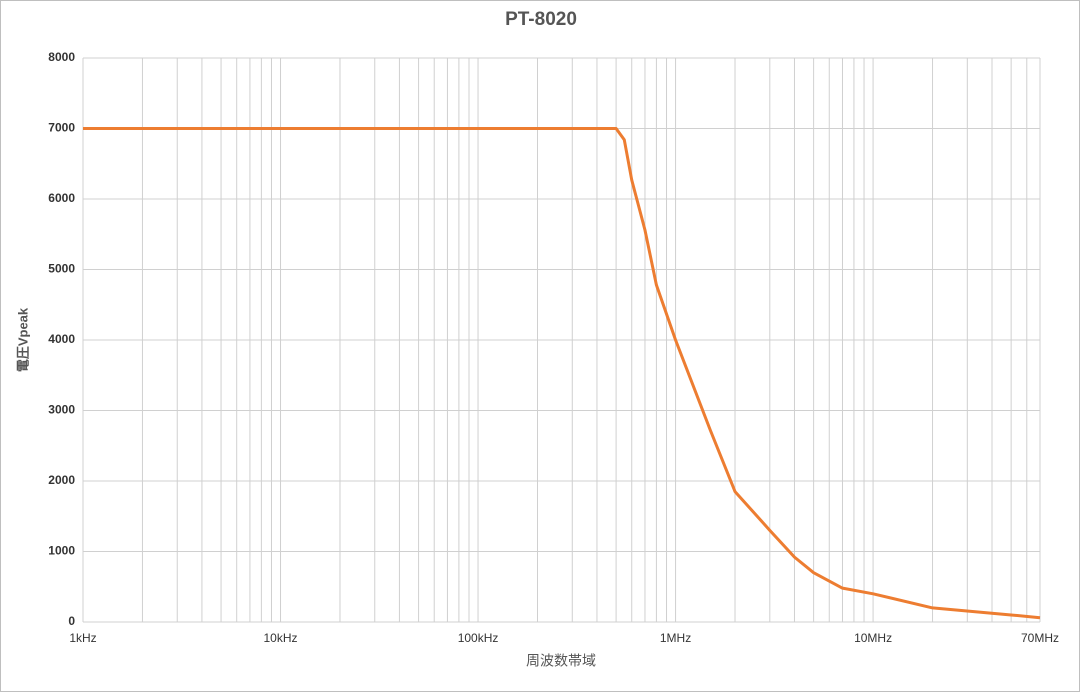  I want to click on y-tick-label: 7000, so click(61, 128).